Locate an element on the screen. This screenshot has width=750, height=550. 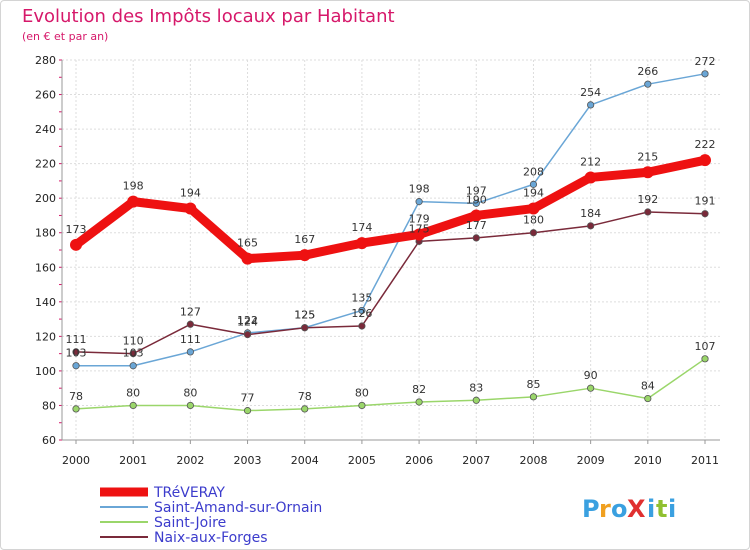
data-label: 177 is located at coordinates (476, 225).